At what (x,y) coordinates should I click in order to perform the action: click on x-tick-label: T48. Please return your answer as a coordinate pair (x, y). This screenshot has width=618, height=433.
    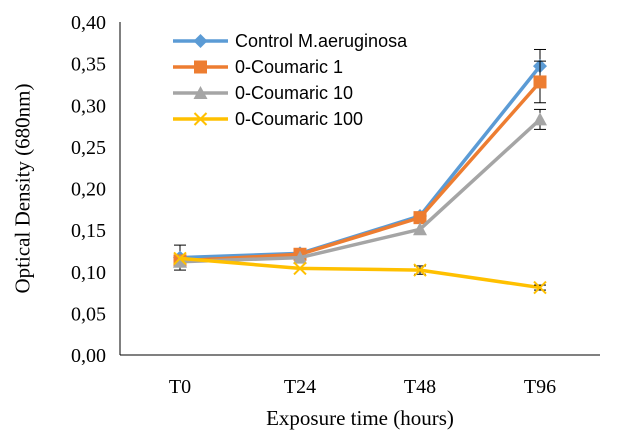
    Looking at the image, I should click on (420, 387).